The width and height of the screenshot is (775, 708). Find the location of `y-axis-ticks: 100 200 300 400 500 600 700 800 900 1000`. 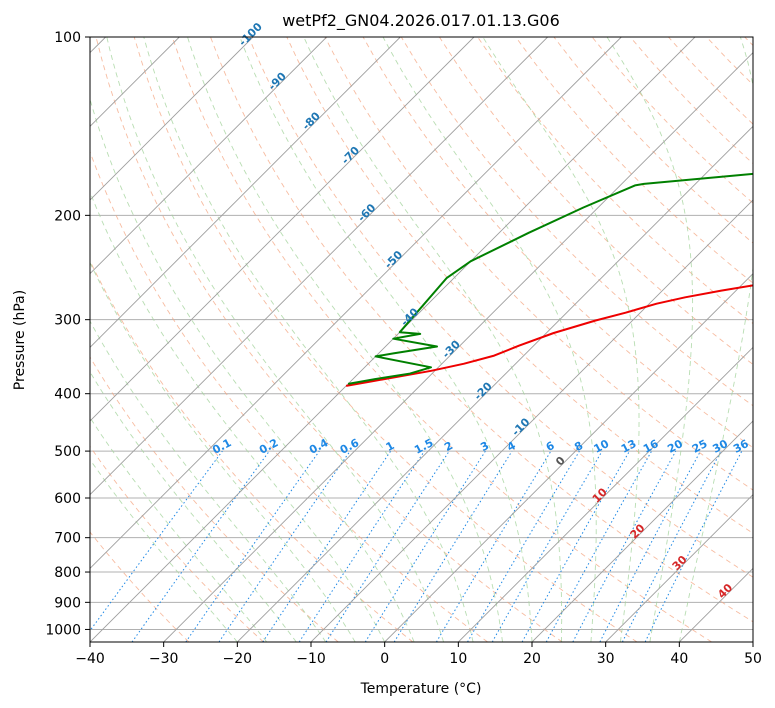

y-axis-ticks: 100 200 300 400 500 600 700 800 900 1000 is located at coordinates (67, 334).